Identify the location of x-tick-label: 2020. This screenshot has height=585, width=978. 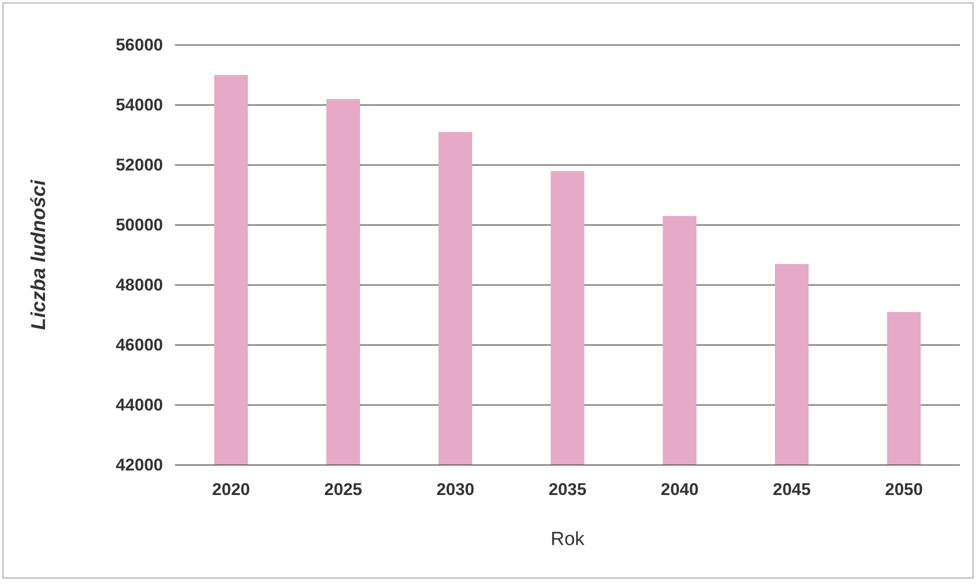
(231, 490).